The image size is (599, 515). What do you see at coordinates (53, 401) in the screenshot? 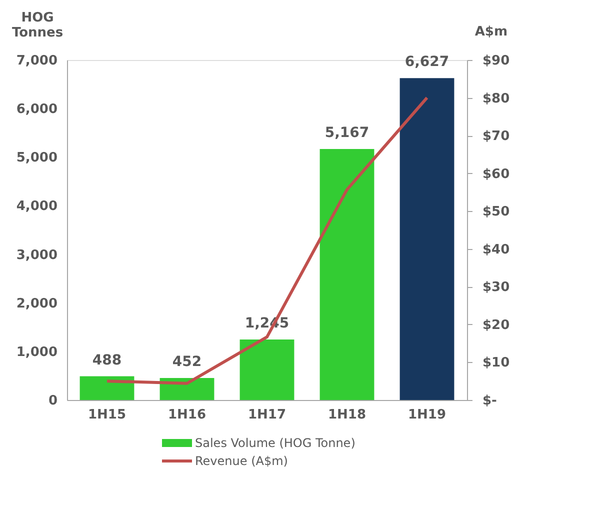
I see `y-tick-label: 0` at bounding box center [53, 401].